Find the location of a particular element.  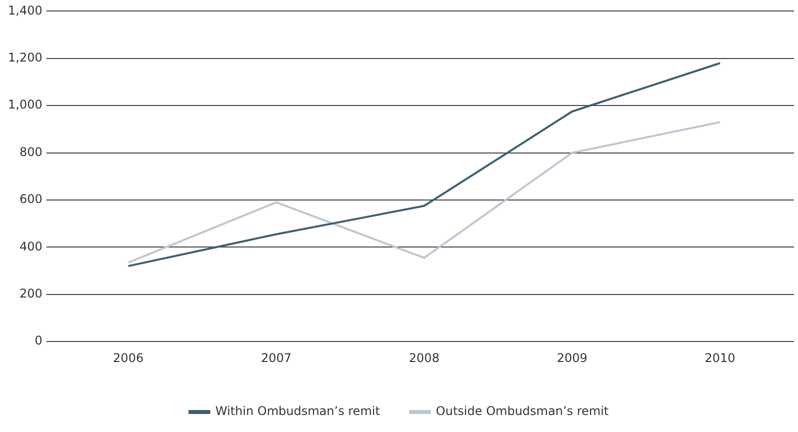

x-tick-label: 2009 is located at coordinates (572, 357).